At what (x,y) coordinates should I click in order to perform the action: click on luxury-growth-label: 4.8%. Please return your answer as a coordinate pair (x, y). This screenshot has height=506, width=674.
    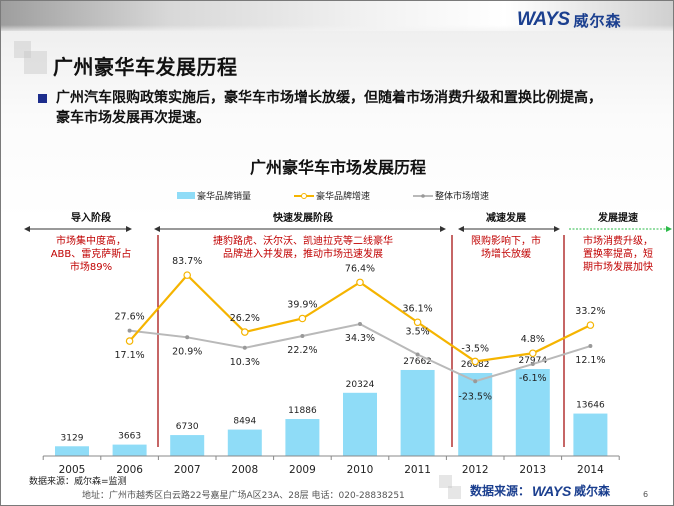
    Looking at the image, I should click on (533, 339).